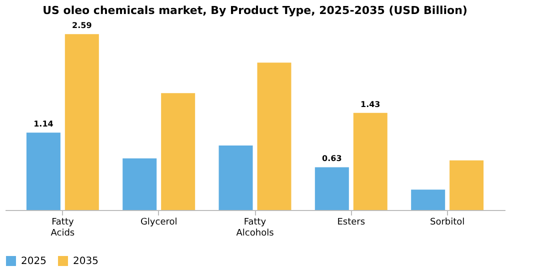 This screenshot has height=280, width=560. What do you see at coordinates (370, 104) in the screenshot?
I see `data-label: 1.43` at bounding box center [370, 104].